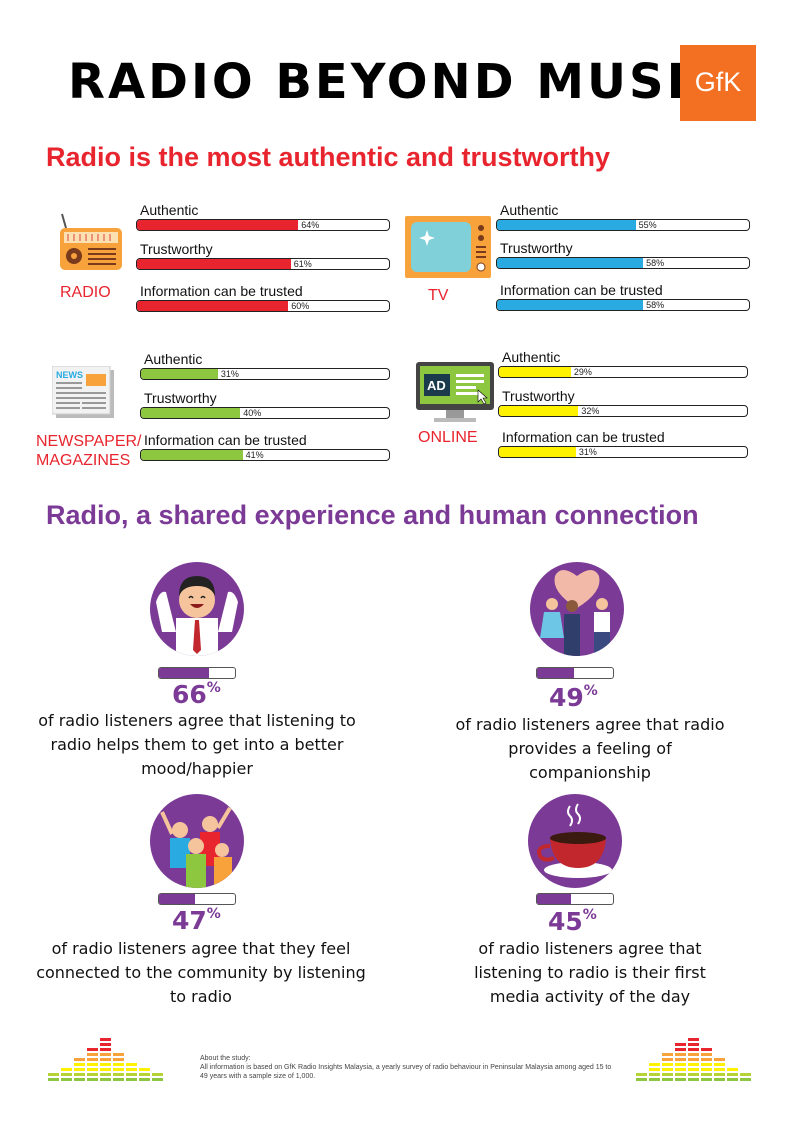 This screenshot has height=1131, width=800. I want to click on ad-label: AD, so click(436, 385).